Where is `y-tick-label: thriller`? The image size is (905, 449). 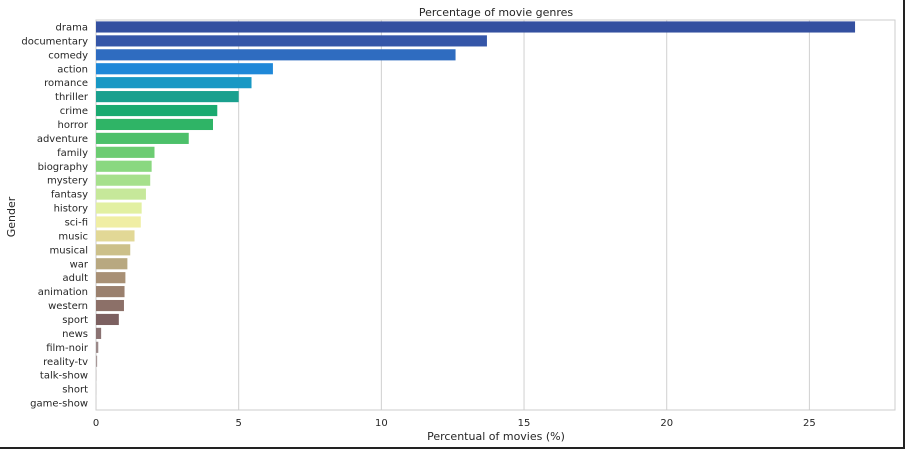
y-tick-label: thriller is located at coordinates (72, 97).